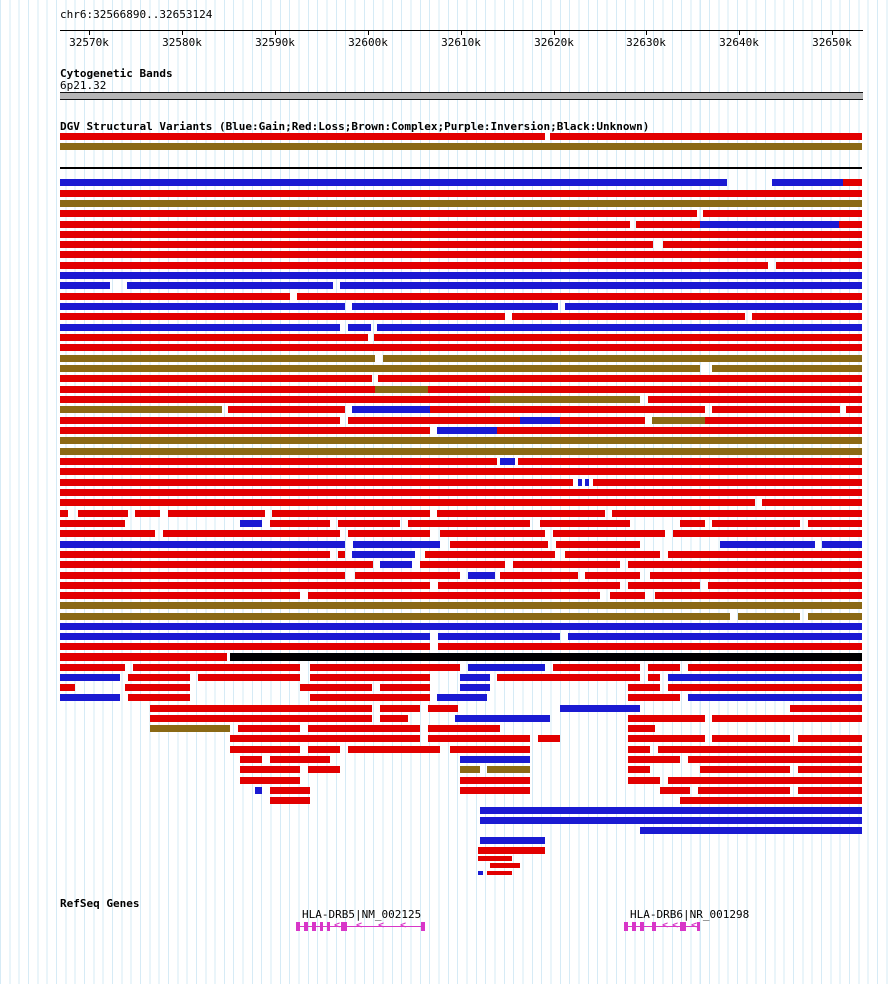 The image size is (890, 984). I want to click on gene-label: HLA-DRB6|NR_001298, so click(690, 914).